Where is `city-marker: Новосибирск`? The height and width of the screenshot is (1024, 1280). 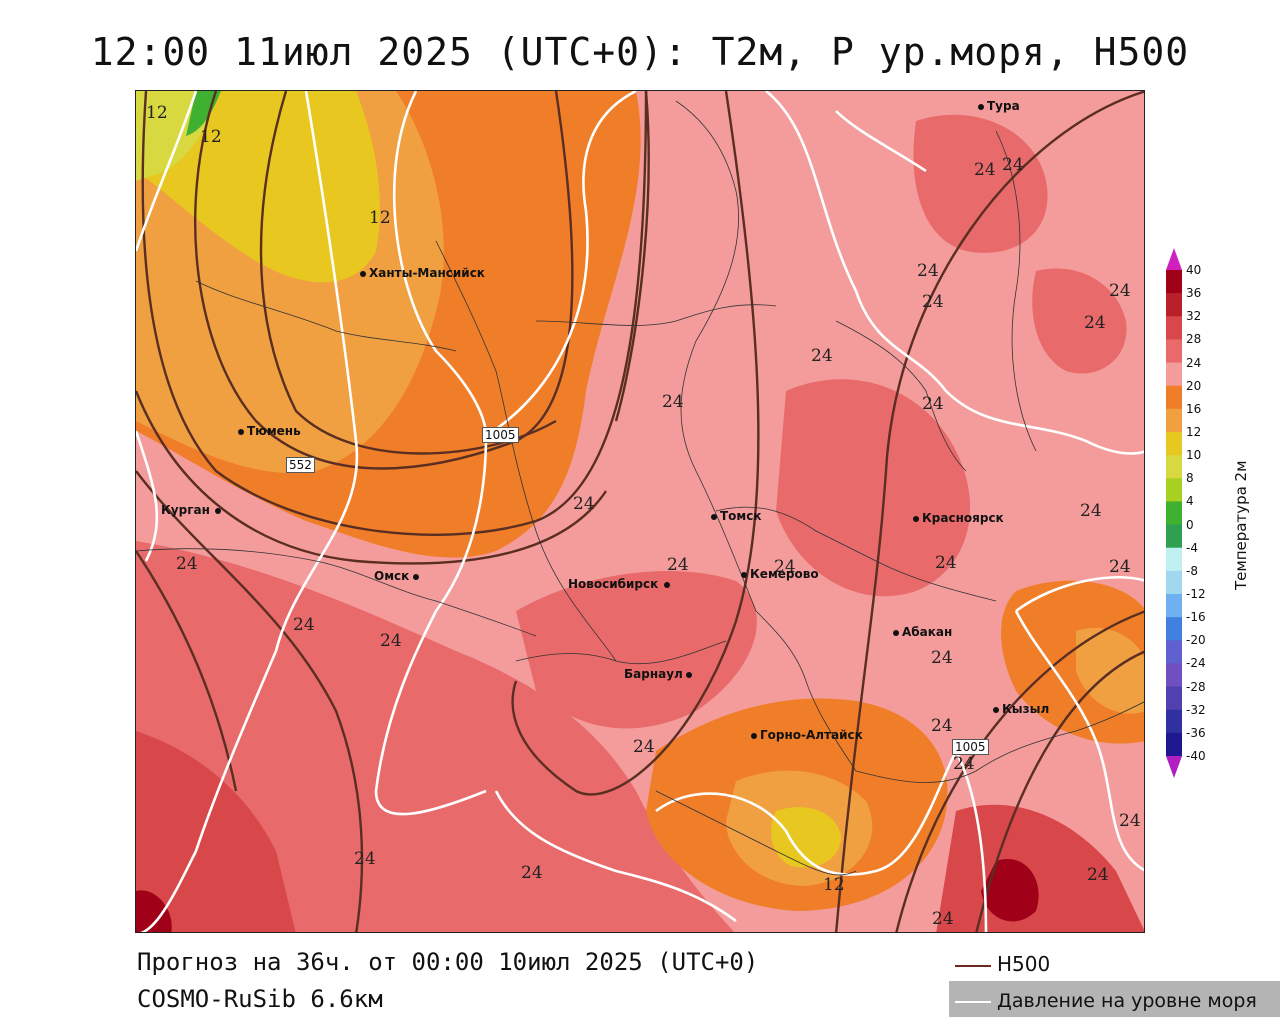 city-marker: Новосибирск is located at coordinates (620, 584).